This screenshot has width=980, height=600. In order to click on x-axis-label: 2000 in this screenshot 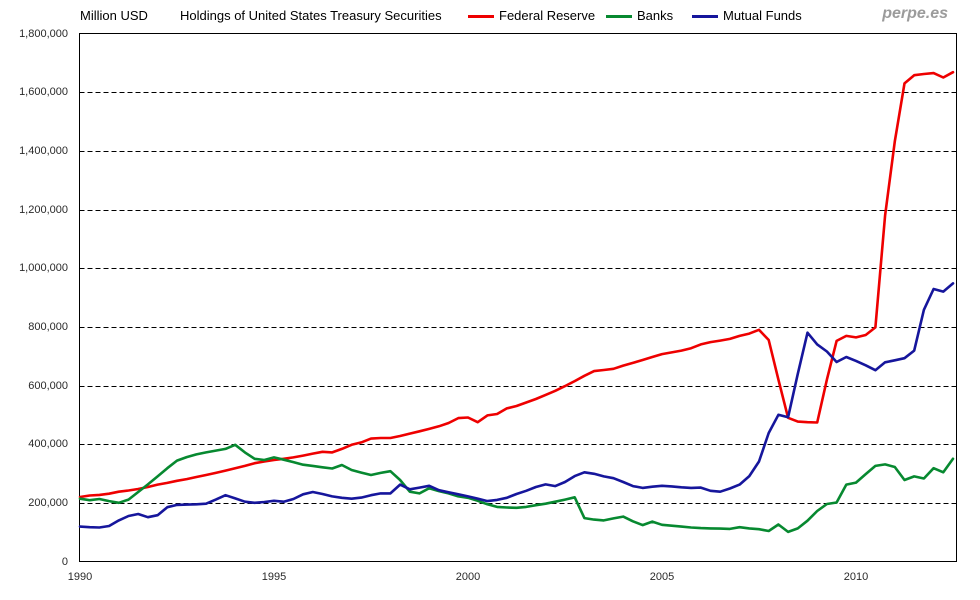, I will do `click(468, 577)`.